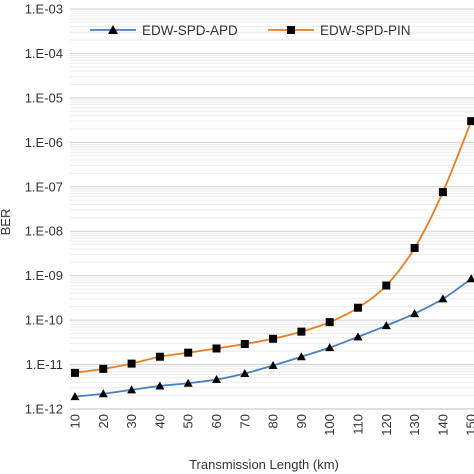  What do you see at coordinates (44, 9) in the screenshot?
I see `y-tick-label: 1.E-03` at bounding box center [44, 9].